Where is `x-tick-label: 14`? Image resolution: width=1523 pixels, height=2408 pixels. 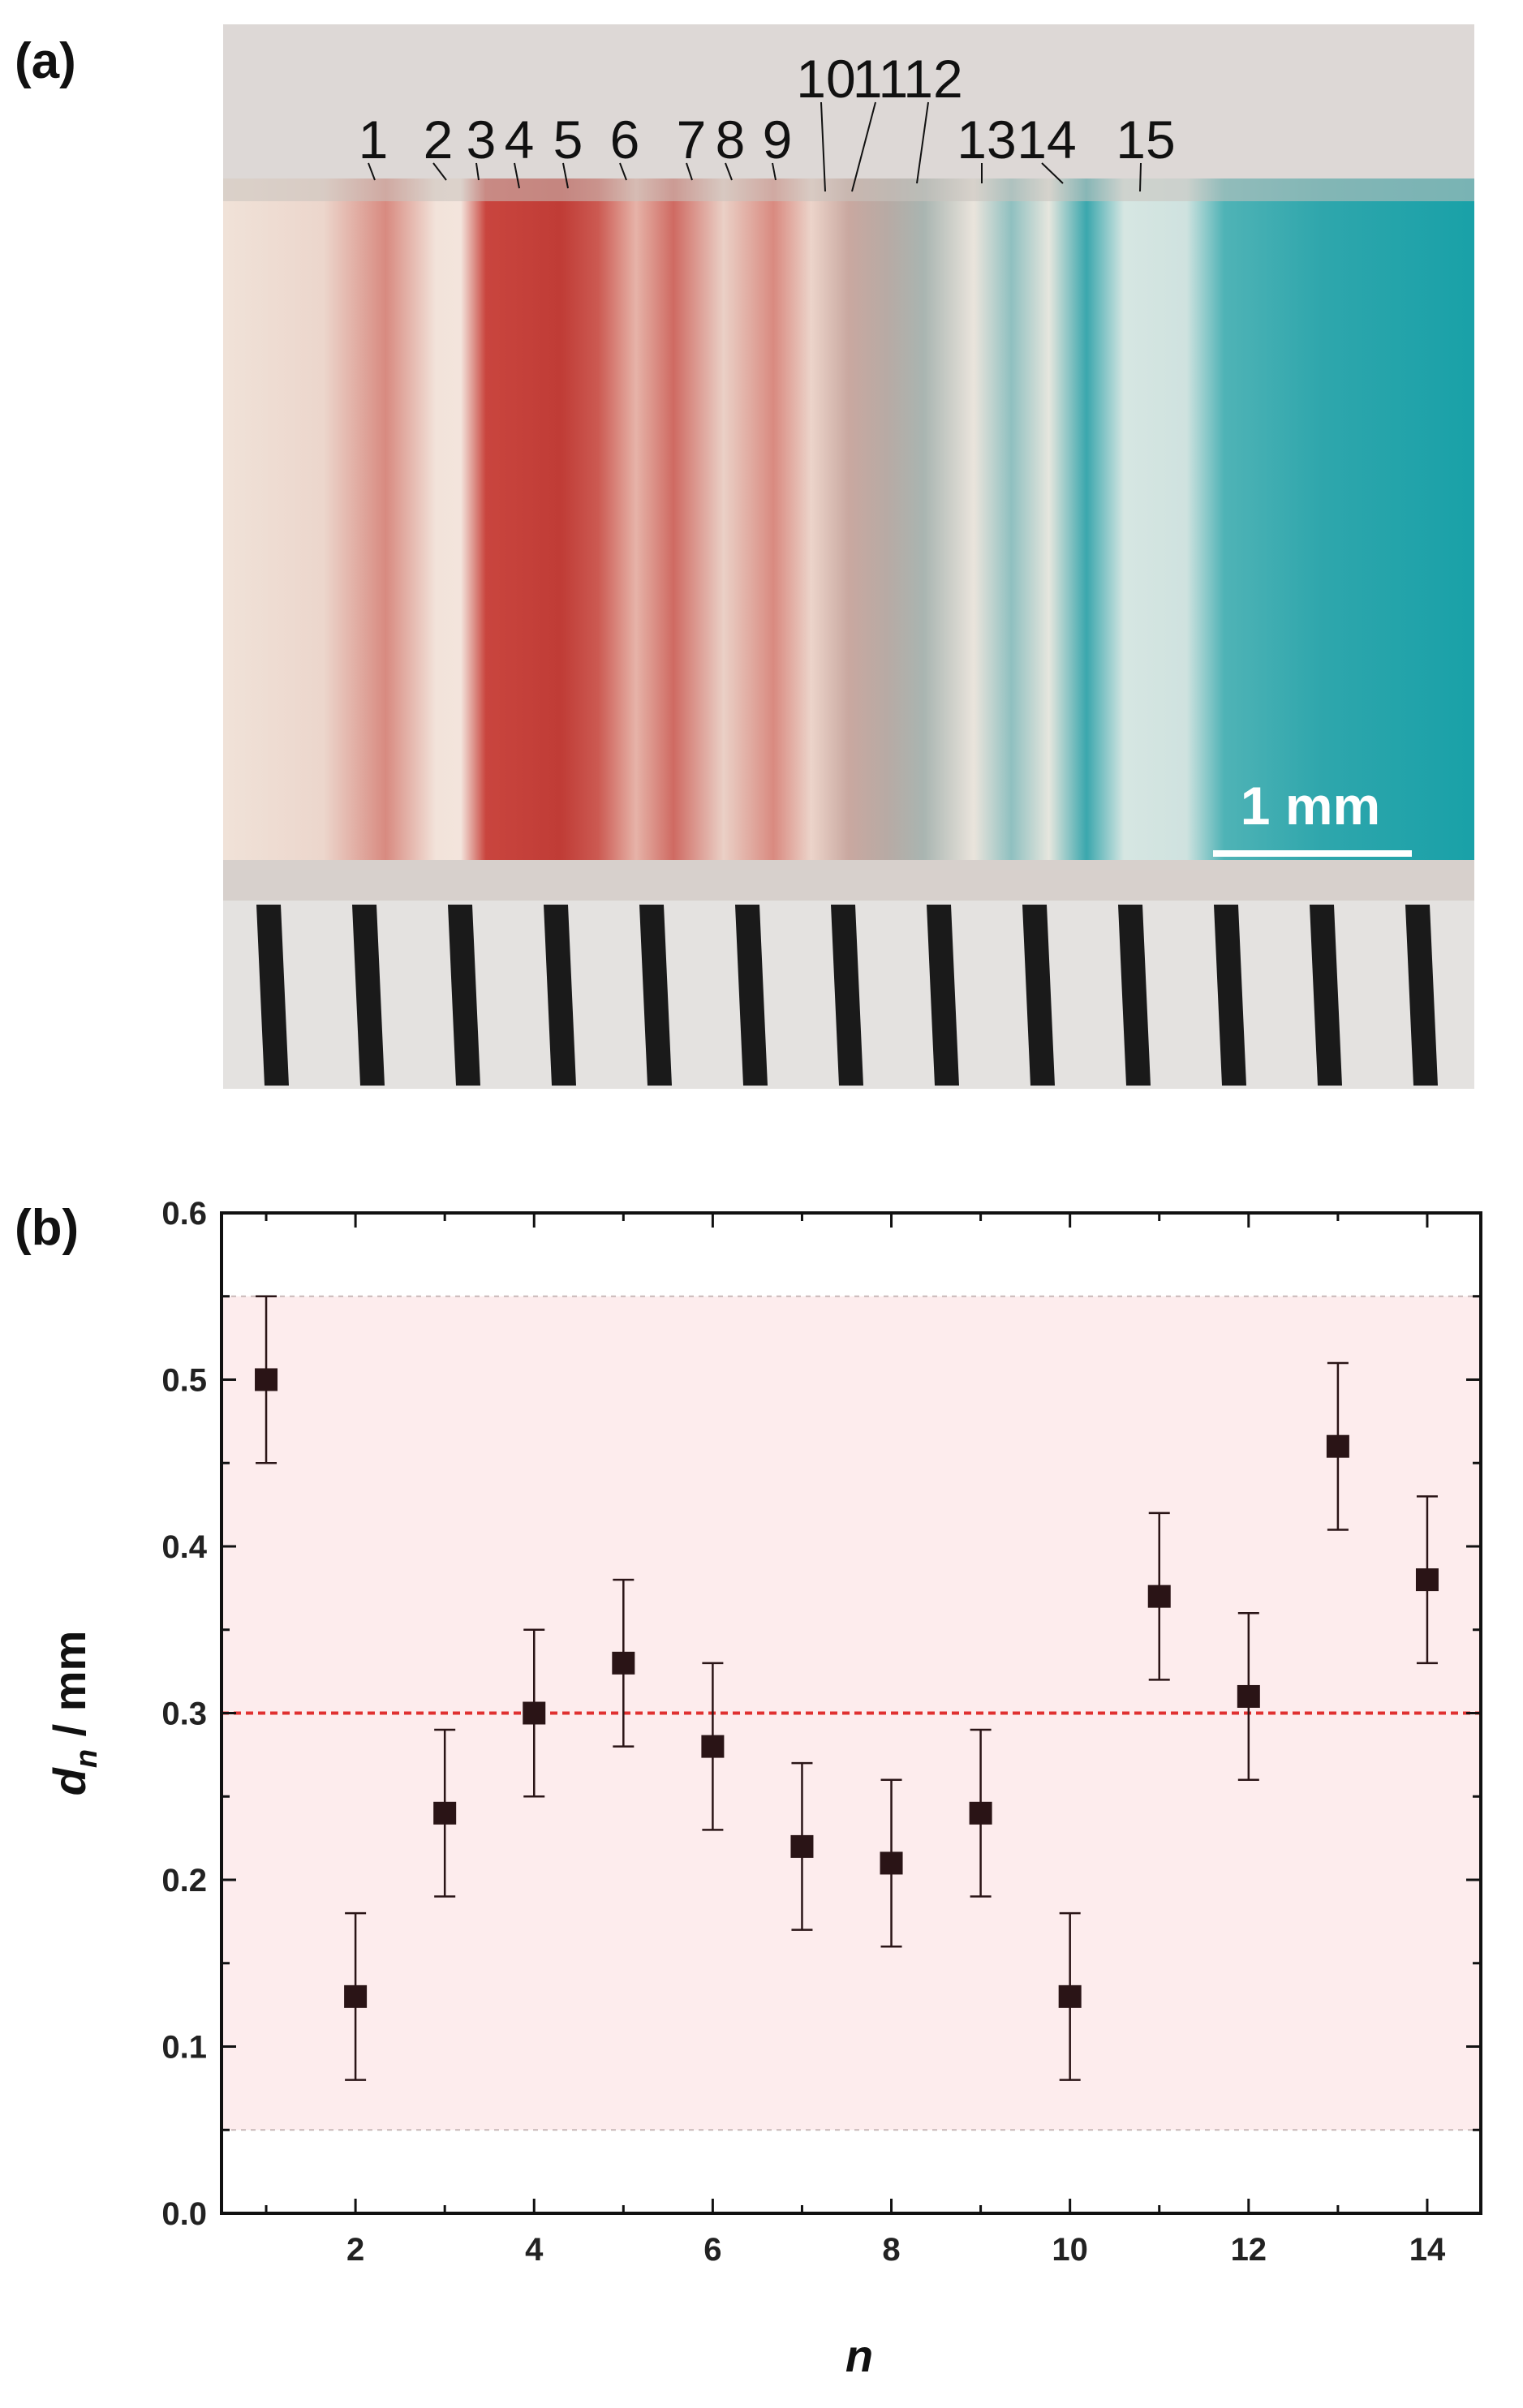 x-tick-label: 14 is located at coordinates (1427, 2250).